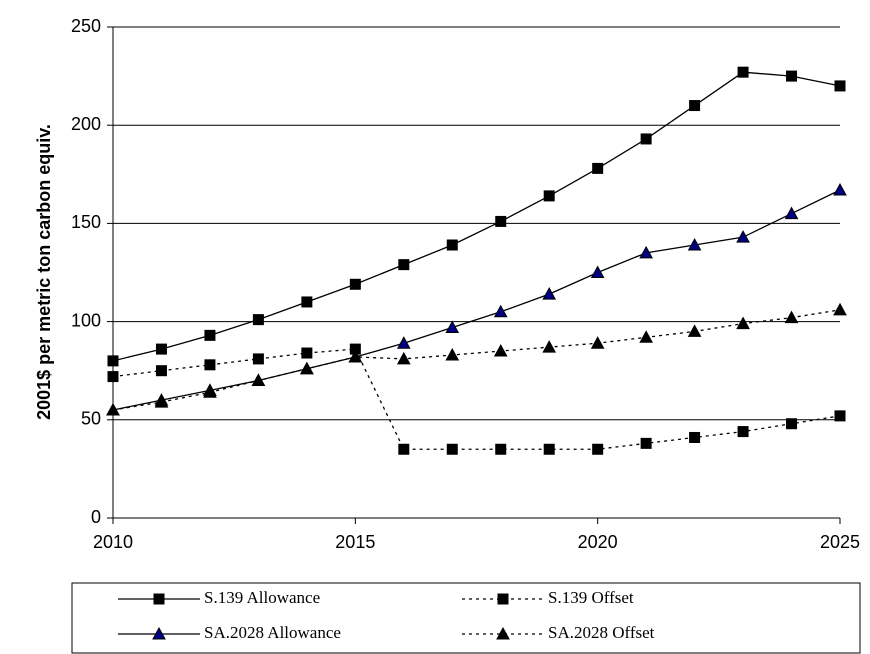 The image size is (870, 654). Describe the element at coordinates (591, 597) in the screenshot. I see `legend-label: S.139 Offset` at that location.